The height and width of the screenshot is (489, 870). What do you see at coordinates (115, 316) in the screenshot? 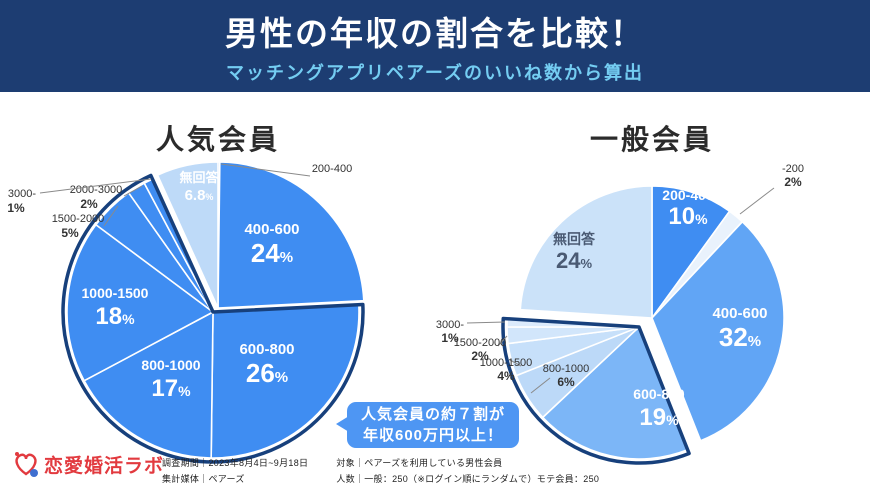
I see `slice-percent: 18%` at bounding box center [115, 316].